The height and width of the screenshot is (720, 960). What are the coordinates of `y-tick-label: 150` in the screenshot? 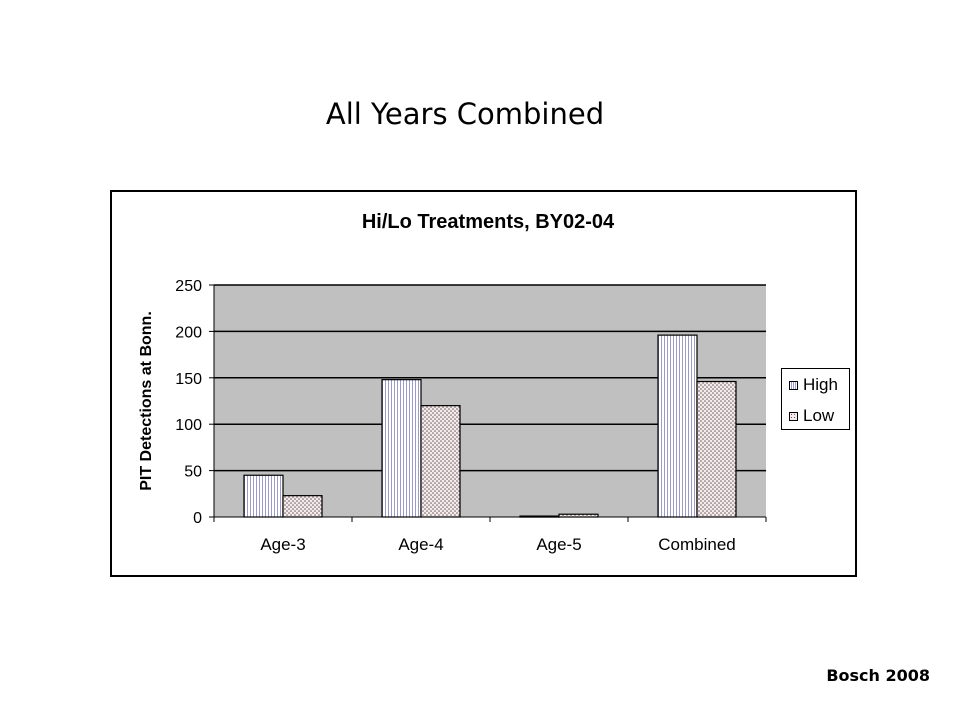 It's located at (188, 379).